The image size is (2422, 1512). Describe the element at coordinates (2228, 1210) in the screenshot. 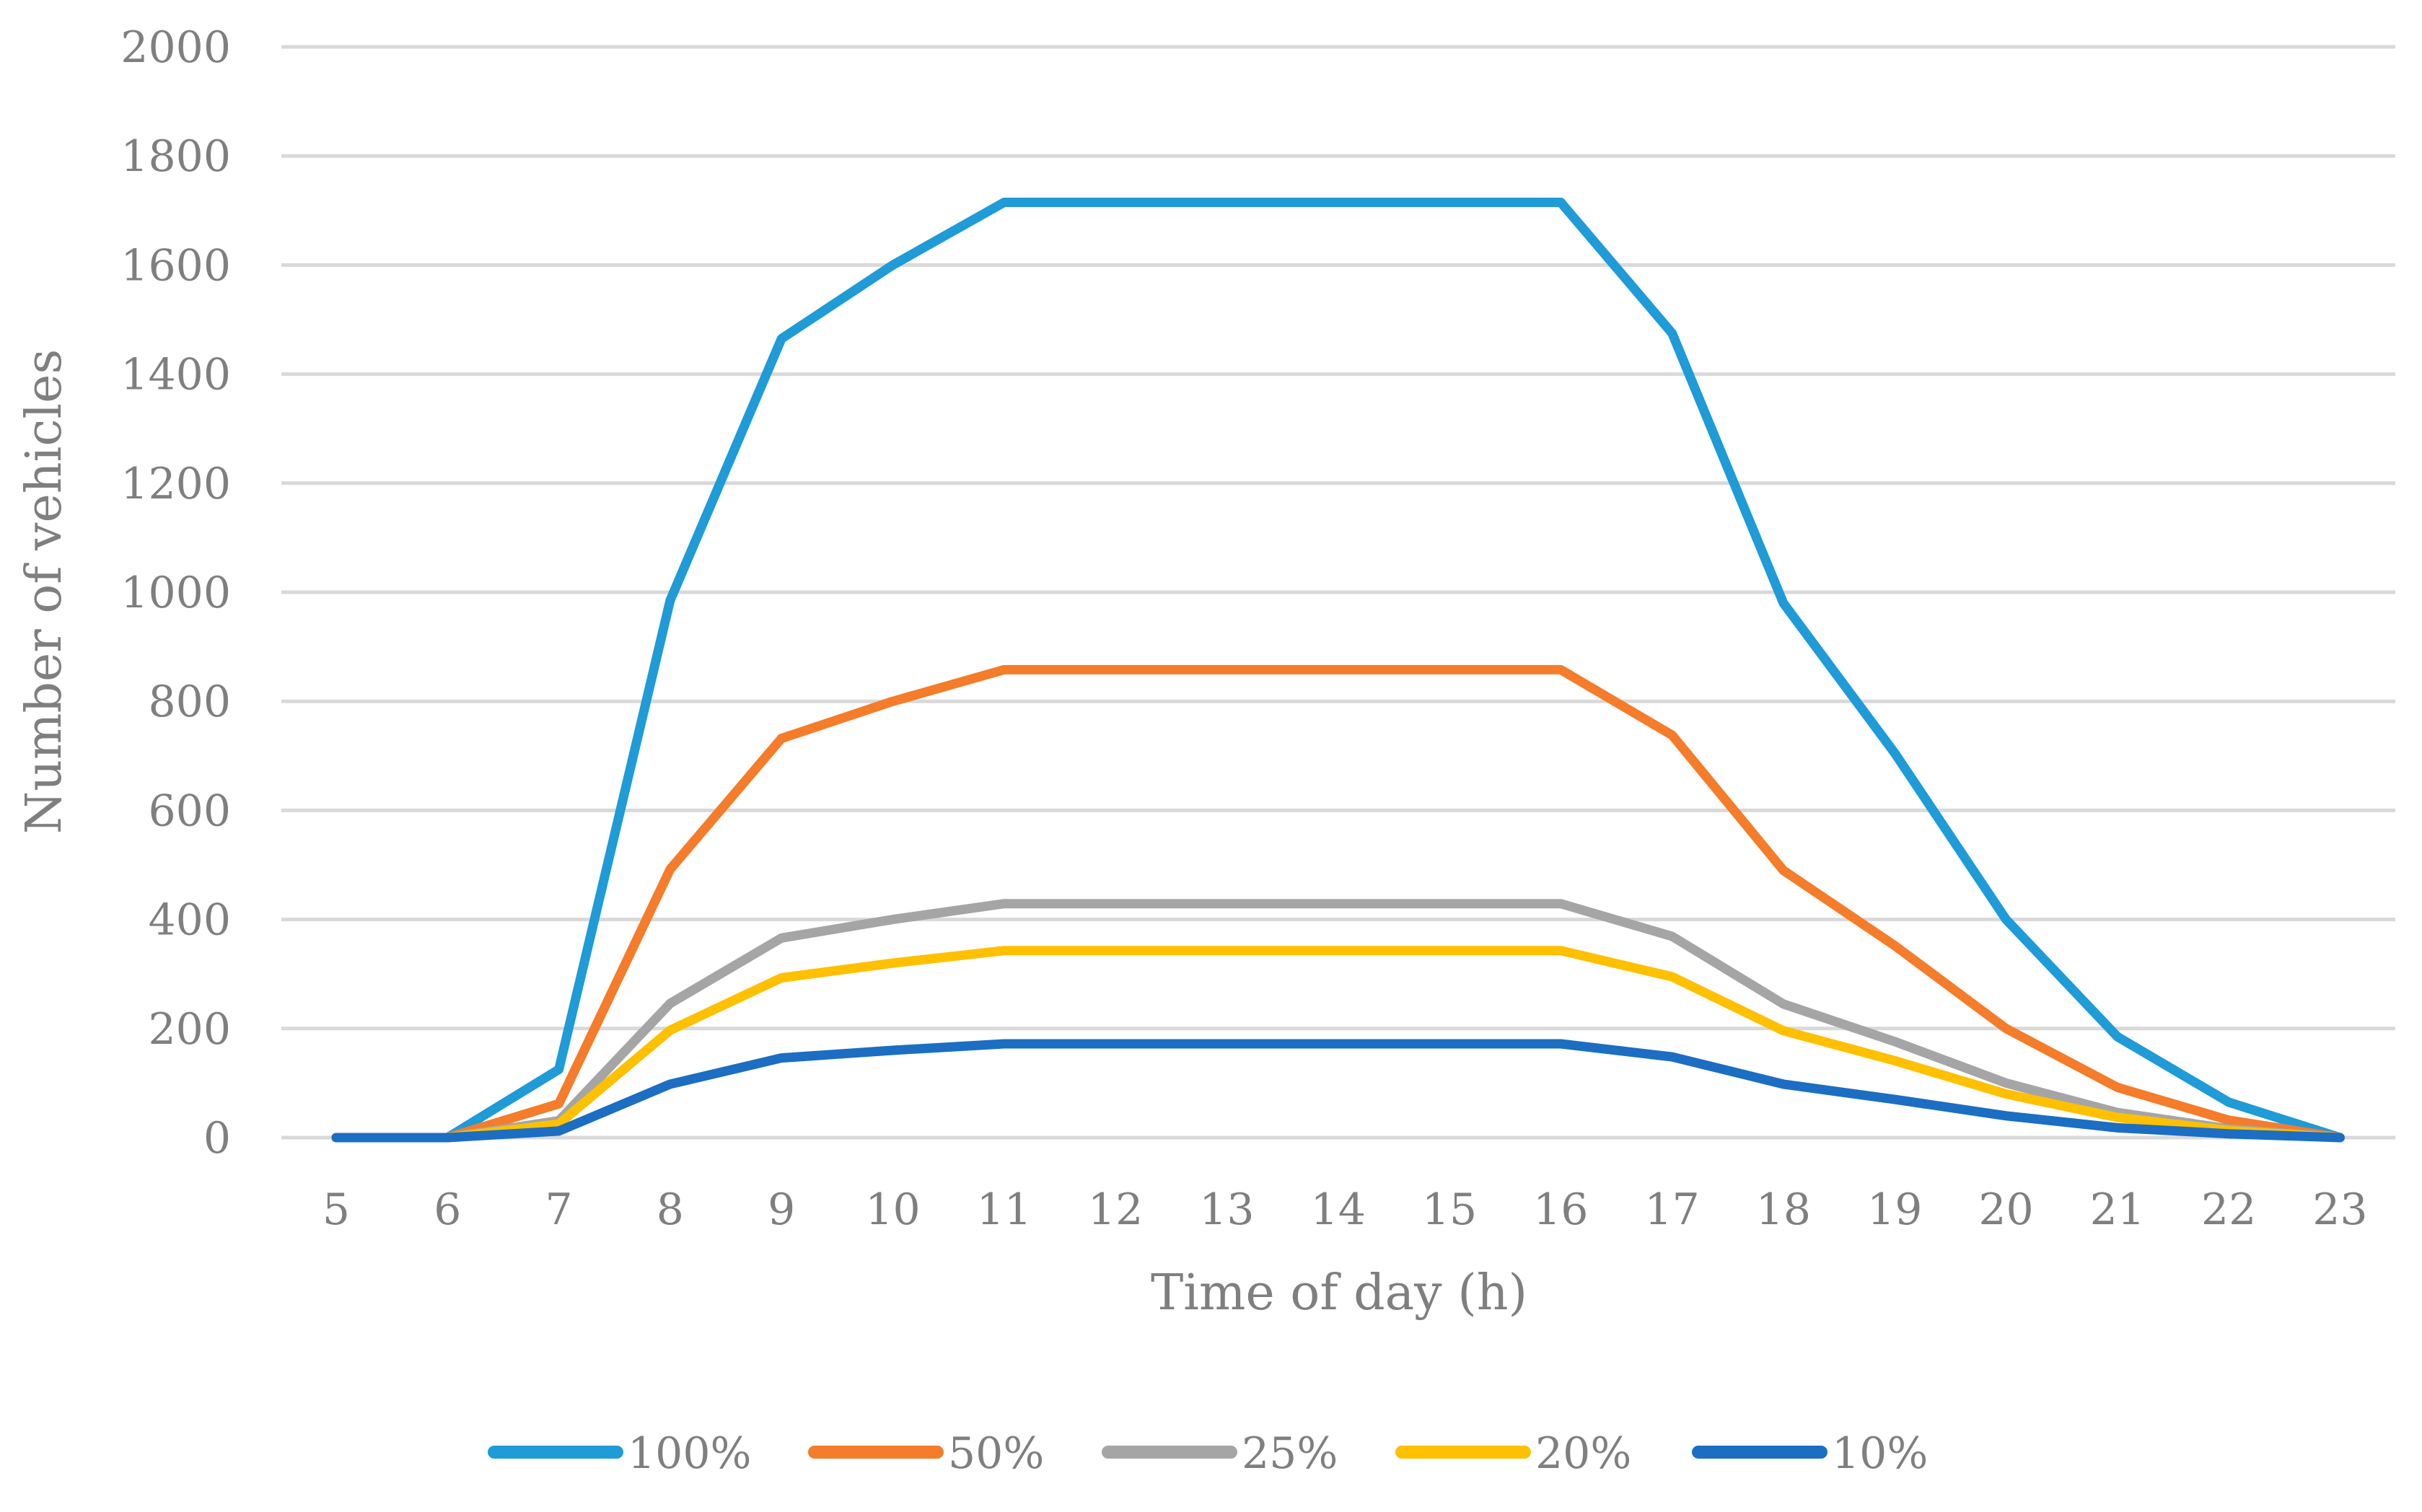

I see `x-tick-label: 22` at that location.